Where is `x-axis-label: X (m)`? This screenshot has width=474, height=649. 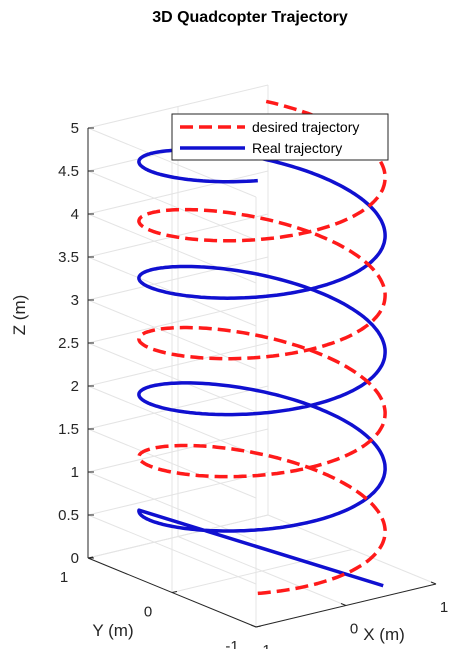
x-axis-label: X (m) is located at coordinates (384, 634).